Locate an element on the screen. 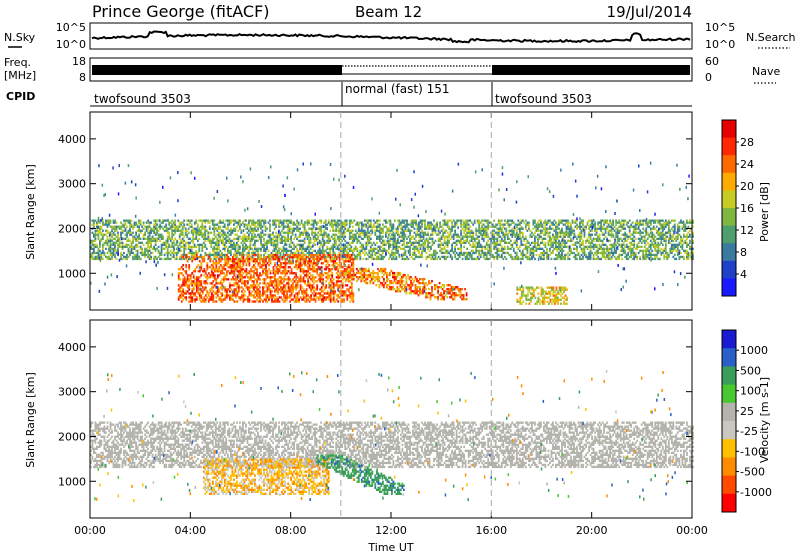  noise-tick-high-right: 10^5 is located at coordinates (720, 27).